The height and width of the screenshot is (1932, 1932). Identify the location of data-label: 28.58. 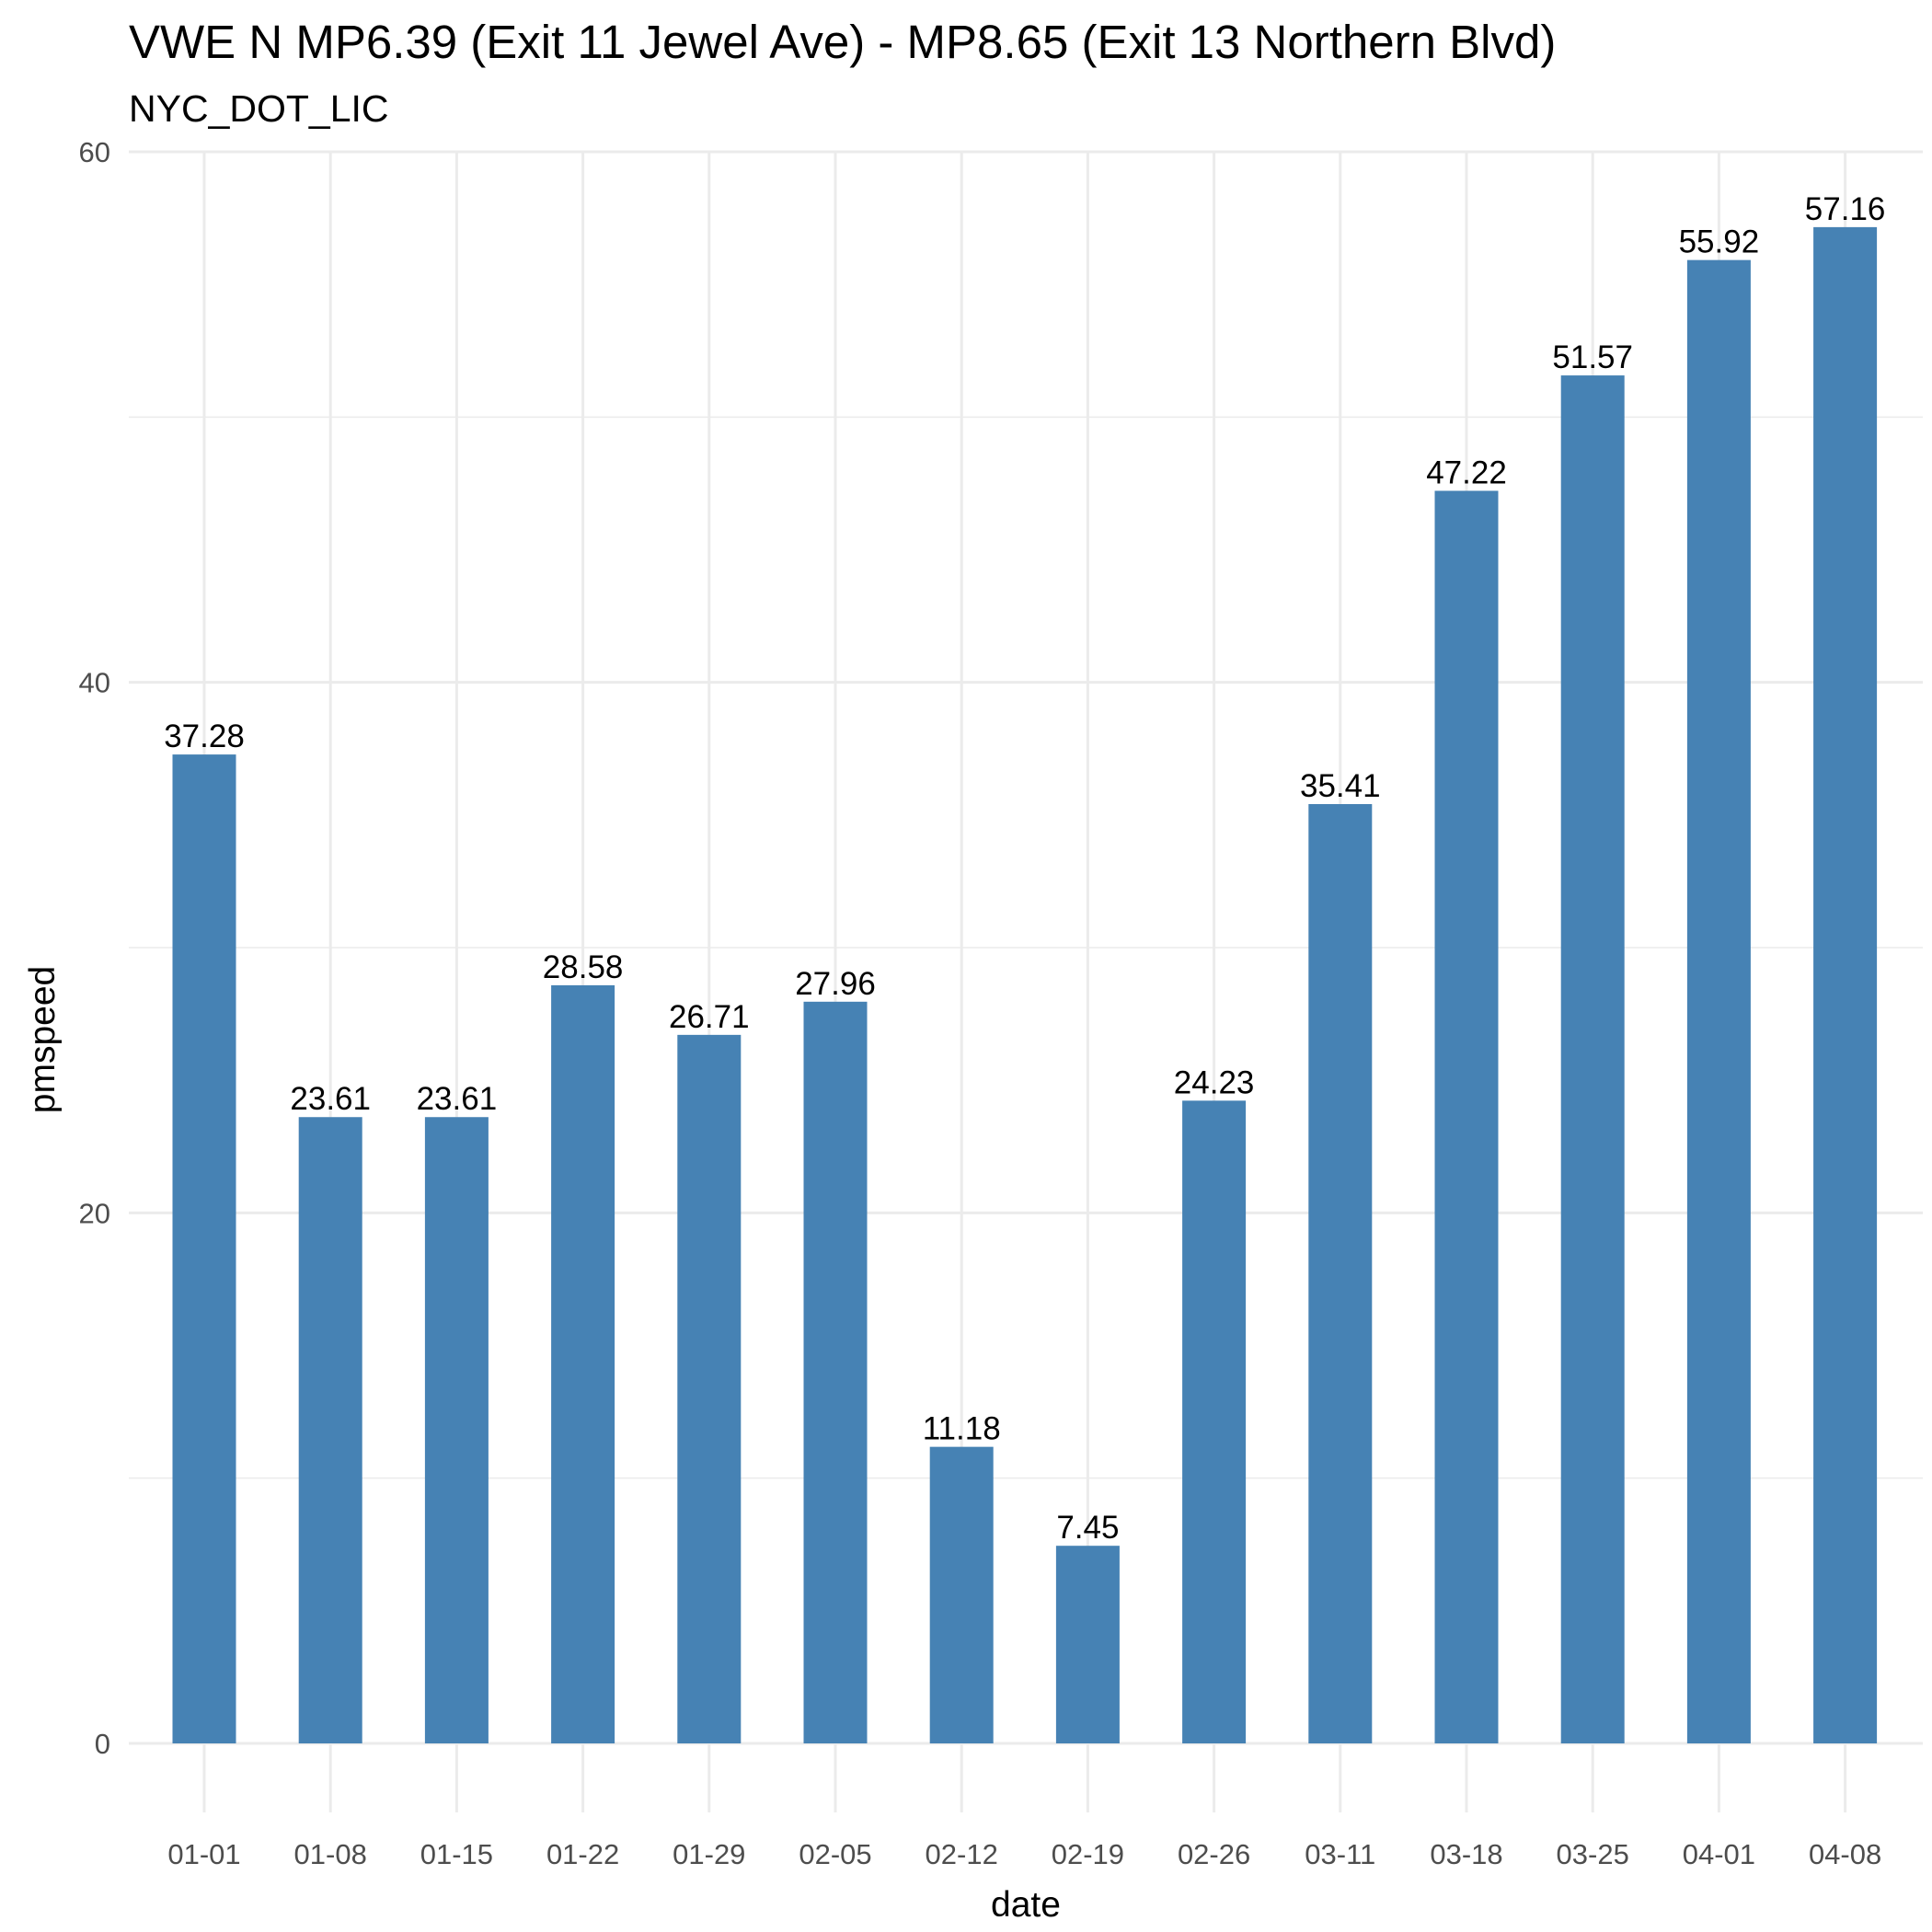
(583, 967).